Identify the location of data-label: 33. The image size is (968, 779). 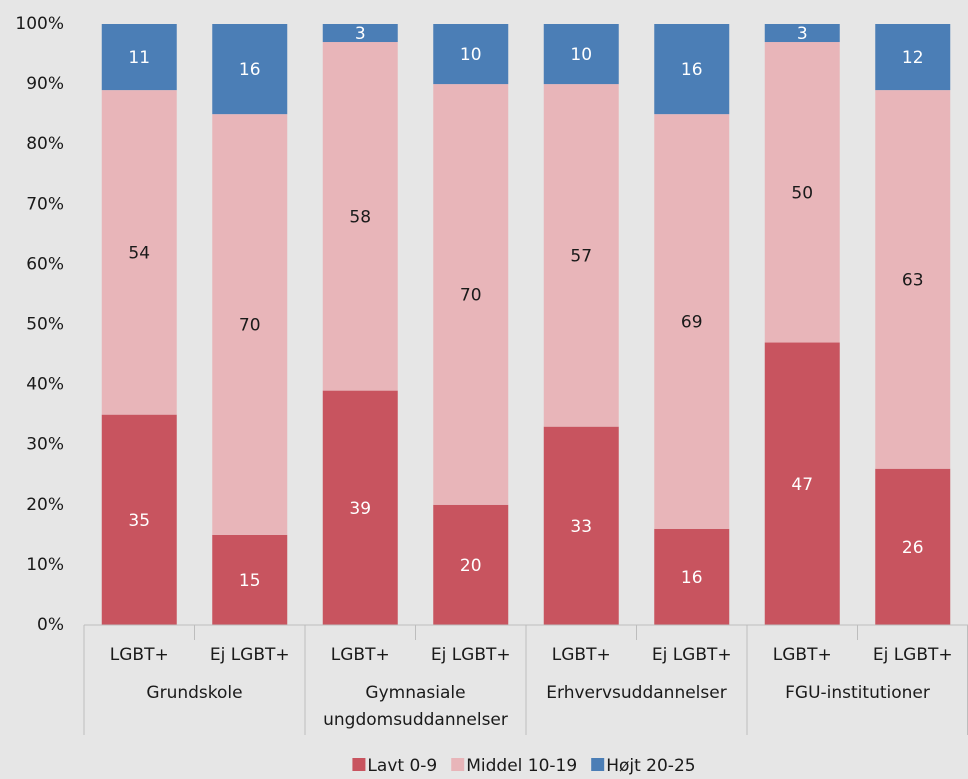
(581, 527).